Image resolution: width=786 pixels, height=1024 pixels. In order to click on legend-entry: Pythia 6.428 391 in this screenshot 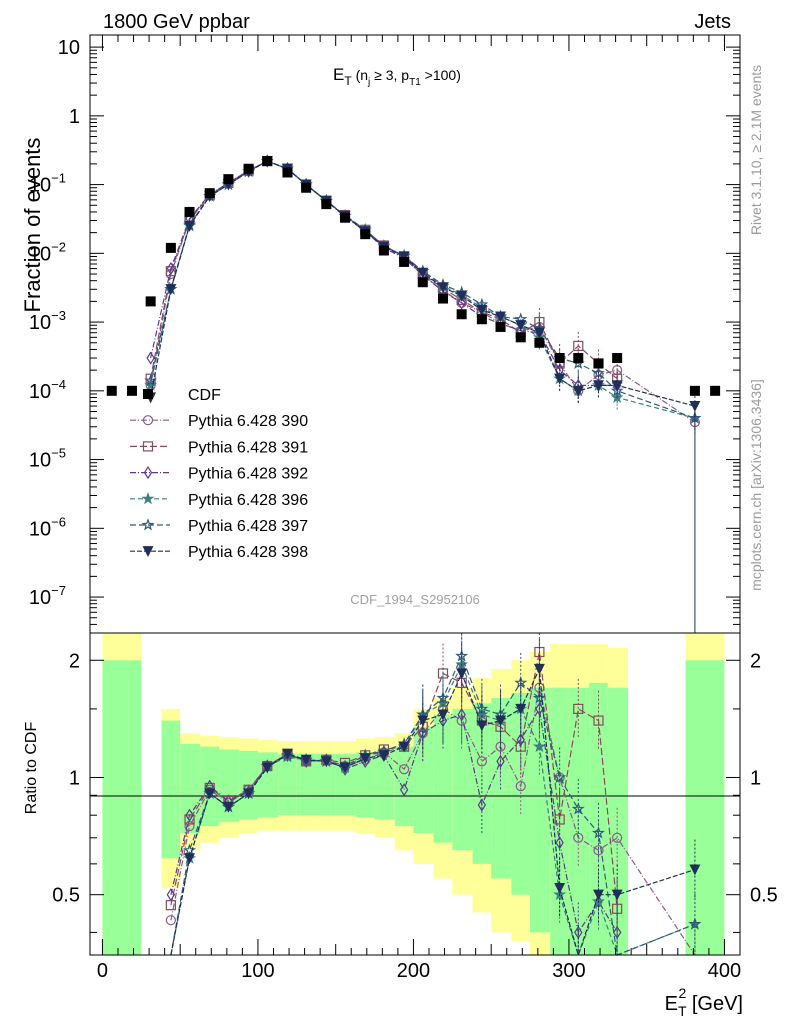, I will do `click(219, 447)`.